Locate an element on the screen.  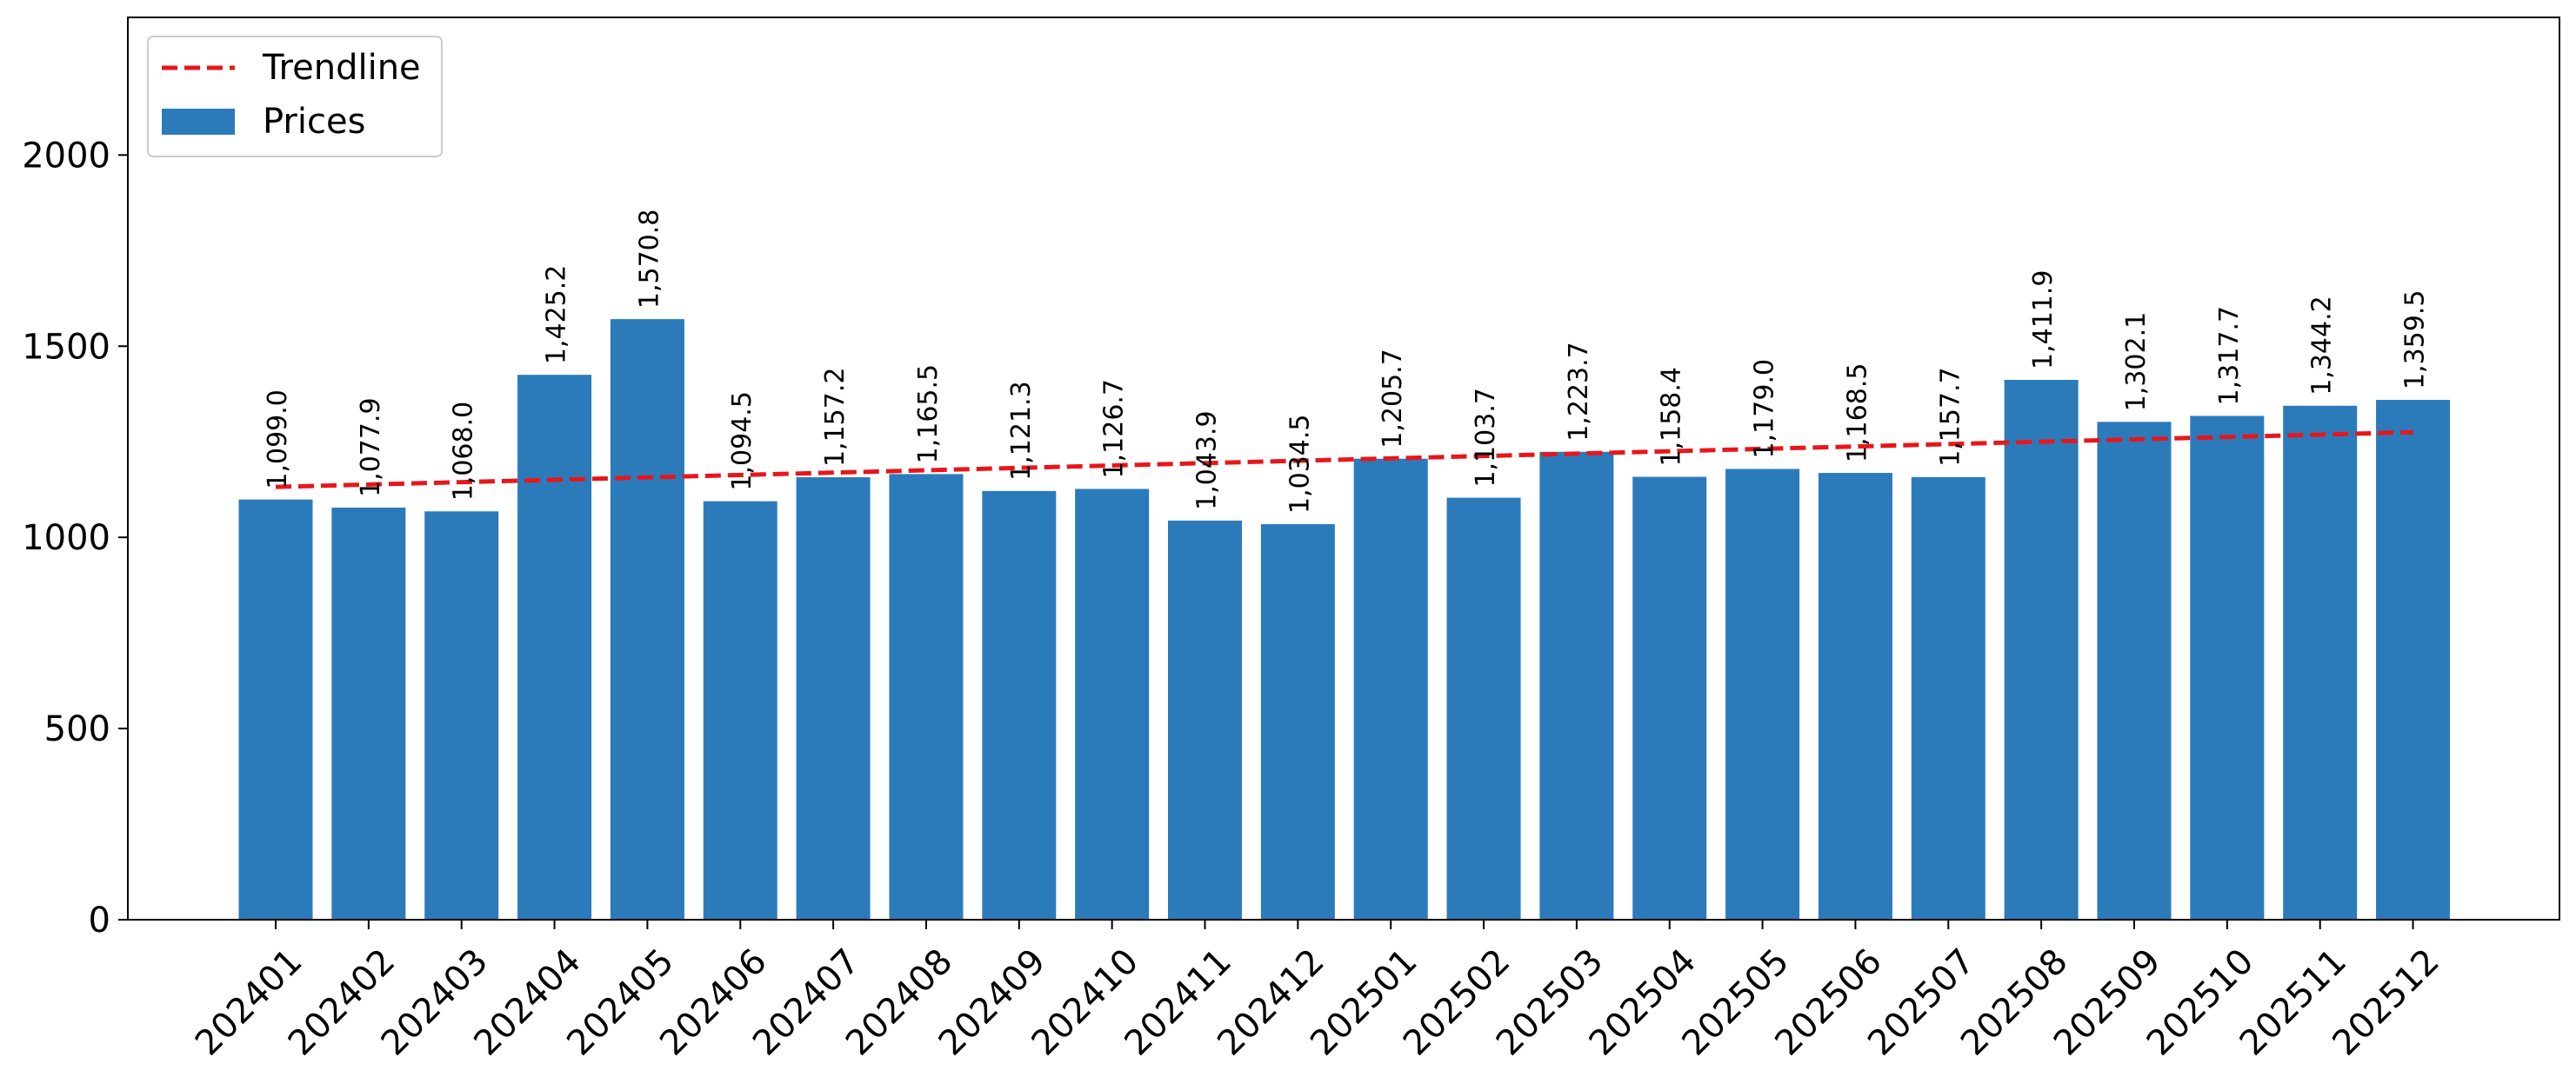
legend-prices-label: Prices is located at coordinates (314, 122).